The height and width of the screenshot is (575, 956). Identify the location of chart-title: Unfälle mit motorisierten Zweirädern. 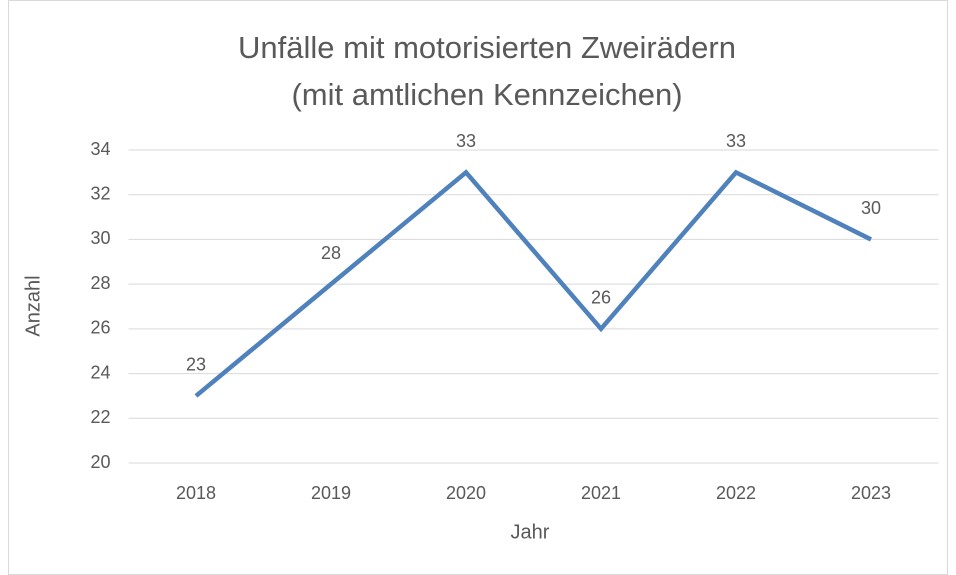
(487, 47).